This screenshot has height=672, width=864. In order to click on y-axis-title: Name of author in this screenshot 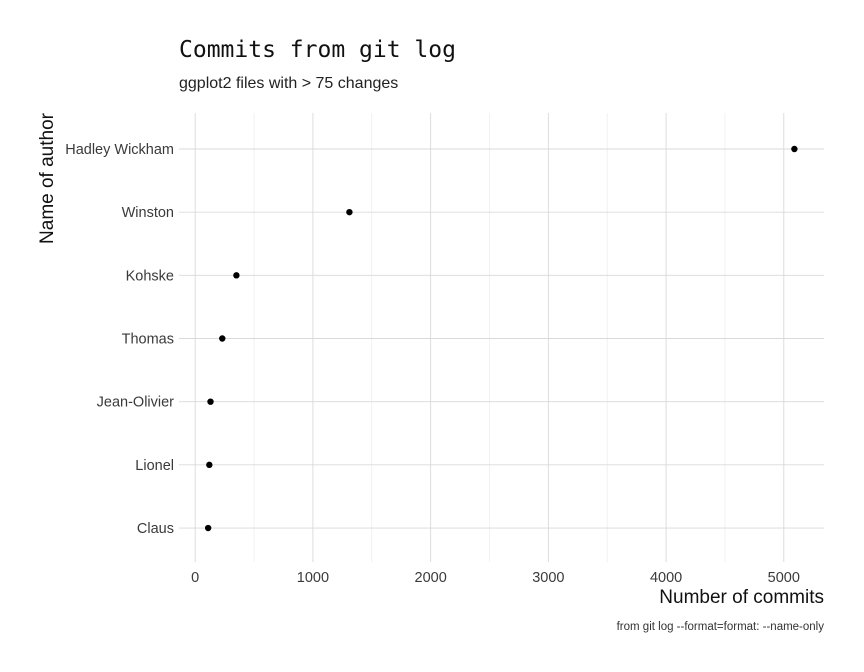, I will do `click(47, 178)`.